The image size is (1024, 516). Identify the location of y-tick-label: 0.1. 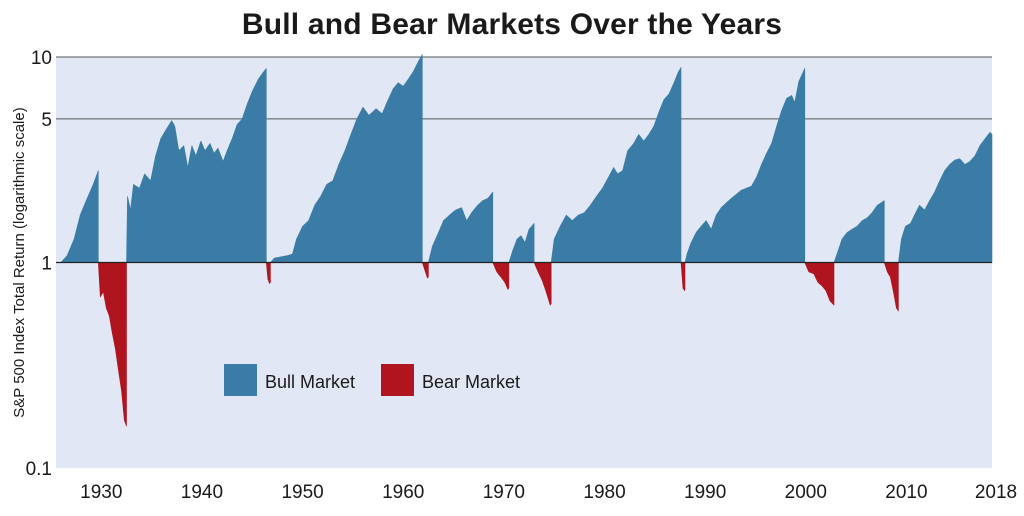
(39, 469).